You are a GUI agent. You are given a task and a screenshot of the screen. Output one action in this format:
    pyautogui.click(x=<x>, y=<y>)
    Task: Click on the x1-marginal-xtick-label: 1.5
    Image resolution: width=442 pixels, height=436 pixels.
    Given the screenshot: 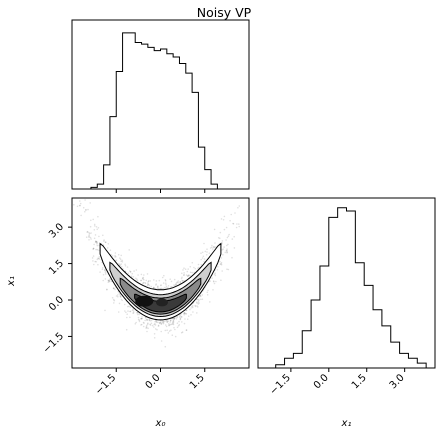 What is the action you would take?
    pyautogui.click(x=359, y=381)
    